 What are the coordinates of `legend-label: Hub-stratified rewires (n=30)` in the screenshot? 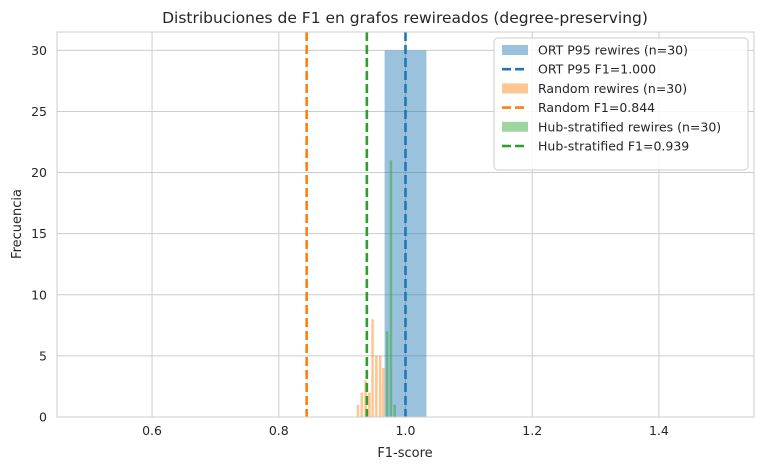 It's located at (629, 126).